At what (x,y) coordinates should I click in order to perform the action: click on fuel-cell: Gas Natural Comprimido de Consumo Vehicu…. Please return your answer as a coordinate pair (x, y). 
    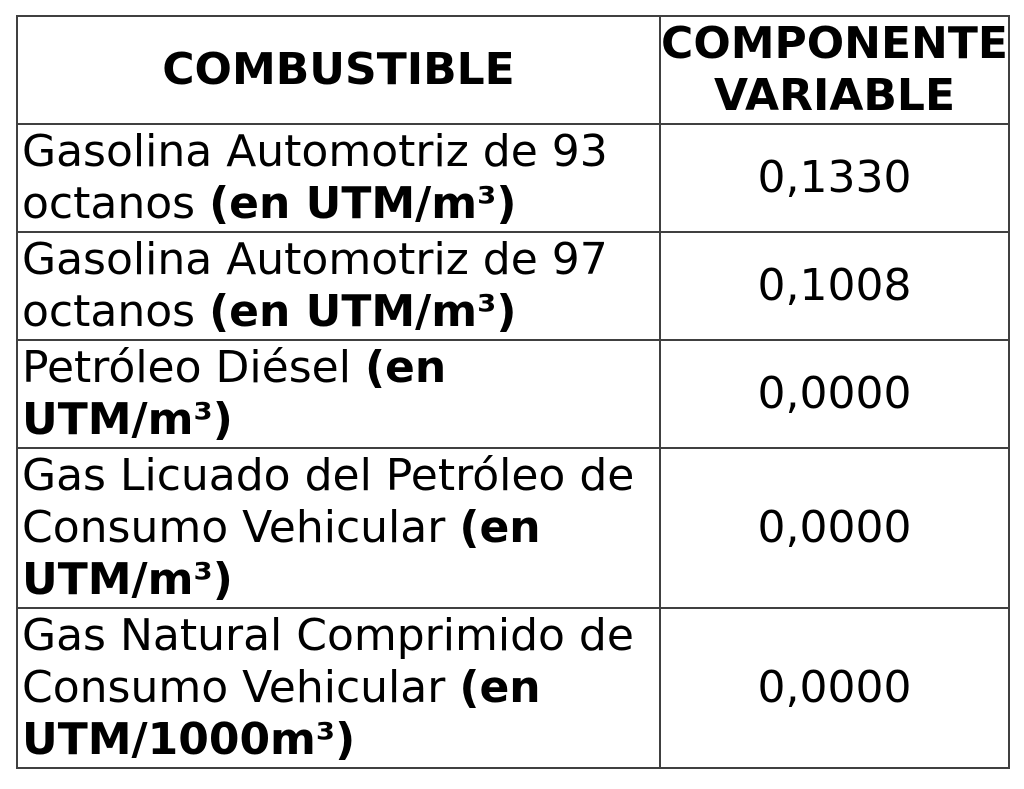
    Looking at the image, I should click on (338, 688).